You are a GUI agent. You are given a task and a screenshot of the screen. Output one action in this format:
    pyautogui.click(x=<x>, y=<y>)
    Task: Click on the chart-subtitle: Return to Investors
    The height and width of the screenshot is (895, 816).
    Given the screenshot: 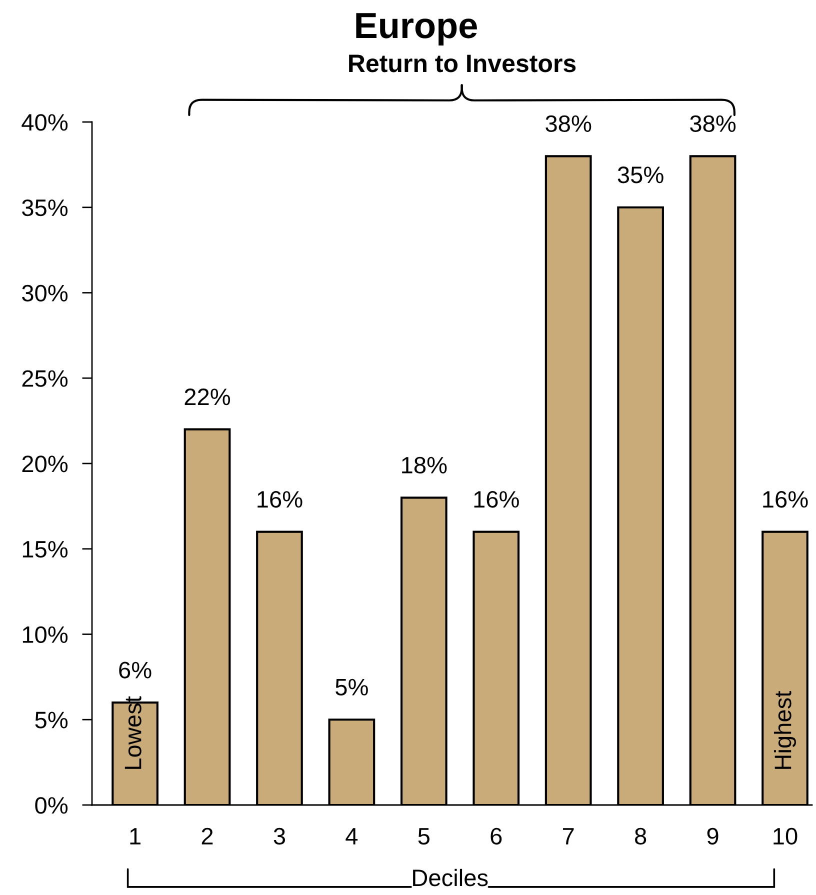 What is the action you would take?
    pyautogui.click(x=462, y=63)
    